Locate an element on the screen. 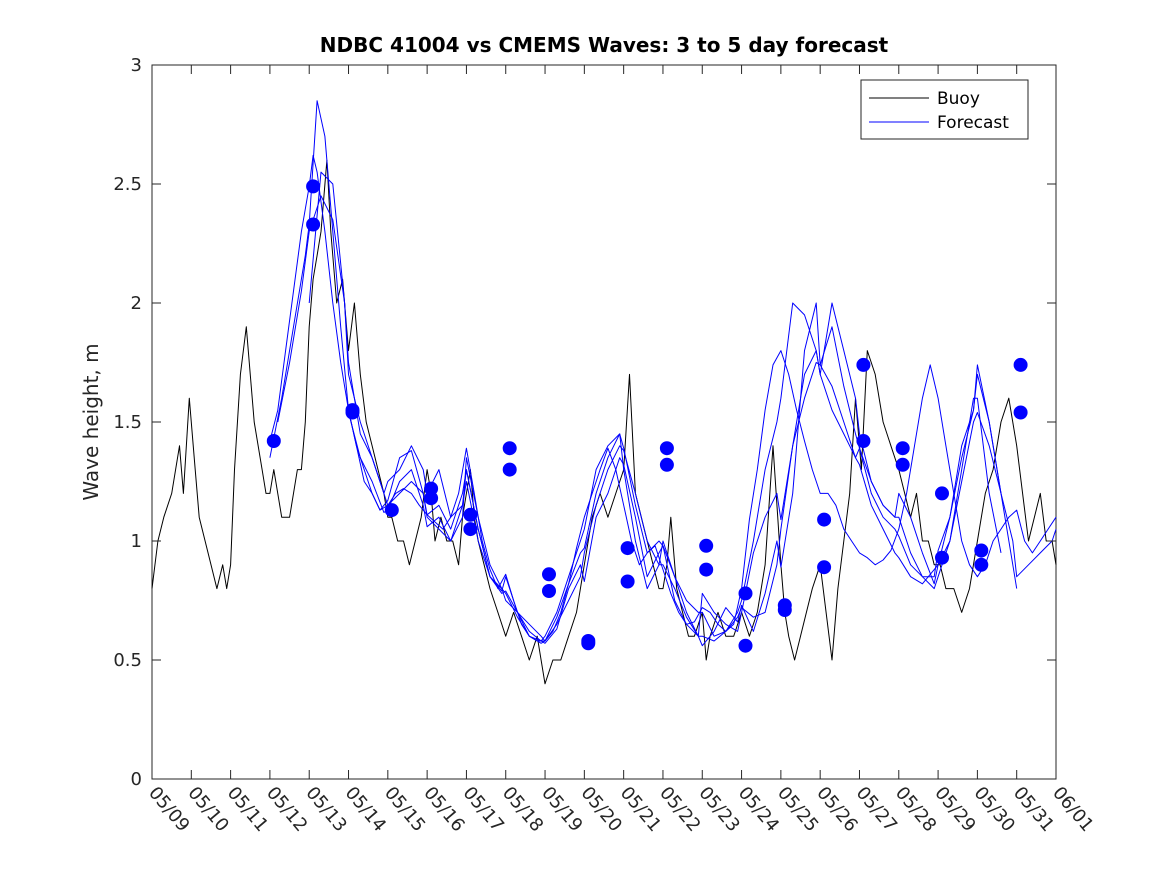 This screenshot has height=879, width=1167. legend-forecast-label: Forecast is located at coordinates (973, 123).